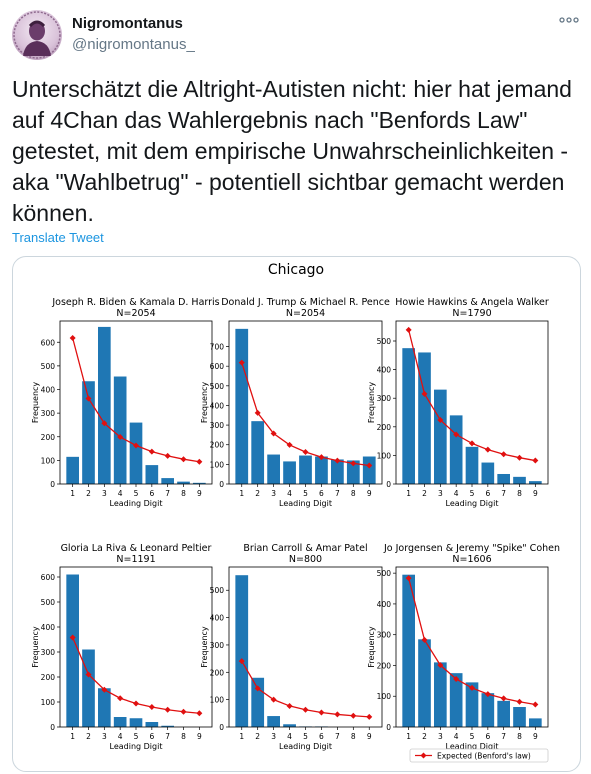 Image resolution: width=591 pixels, height=774 pixels. Describe the element at coordinates (127, 23) in the screenshot. I see `display-name: Nigromontanus` at that location.